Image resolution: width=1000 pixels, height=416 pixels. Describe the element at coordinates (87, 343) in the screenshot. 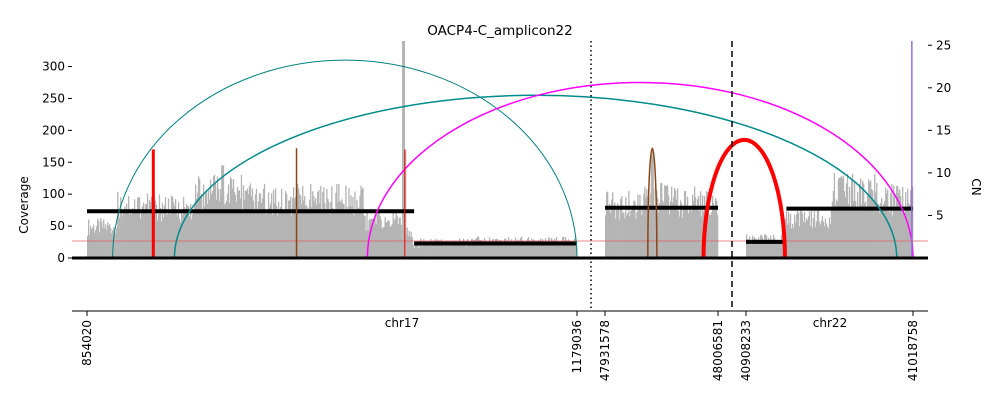

I see `x-tick-label: 854020` at that location.